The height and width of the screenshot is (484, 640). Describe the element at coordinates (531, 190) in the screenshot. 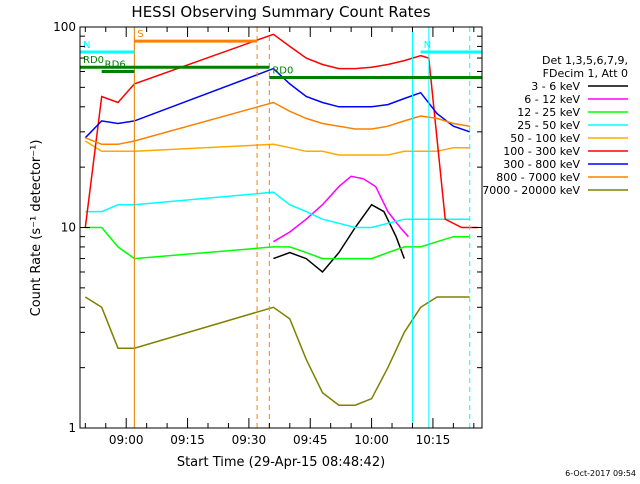

I see `legend-entry-label: 7000 - 20000 keV` at that location.